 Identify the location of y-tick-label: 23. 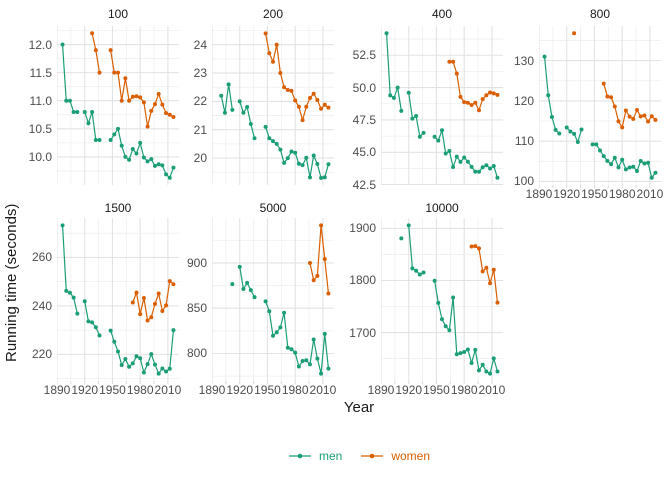
(200, 73).